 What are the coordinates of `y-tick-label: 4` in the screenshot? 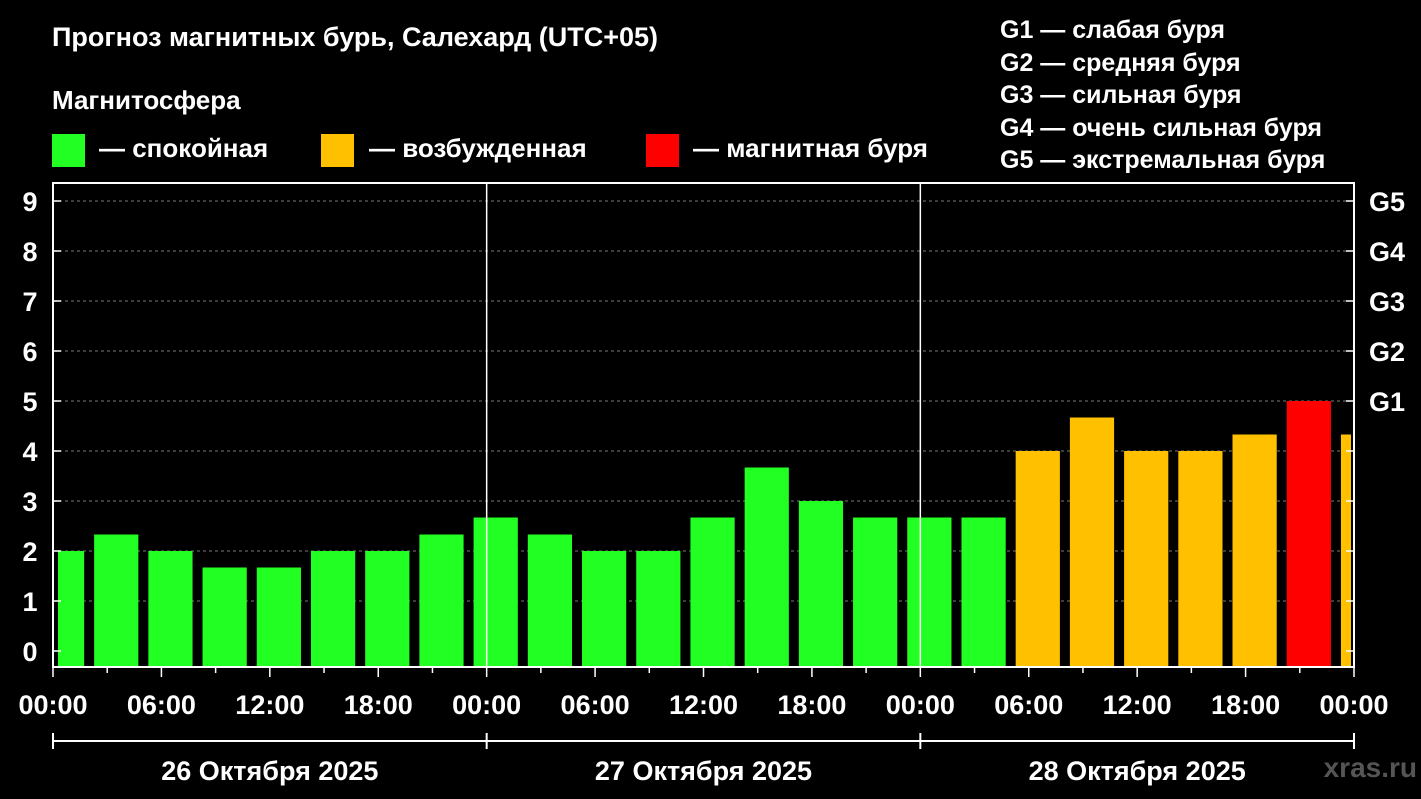 It's located at (29, 452).